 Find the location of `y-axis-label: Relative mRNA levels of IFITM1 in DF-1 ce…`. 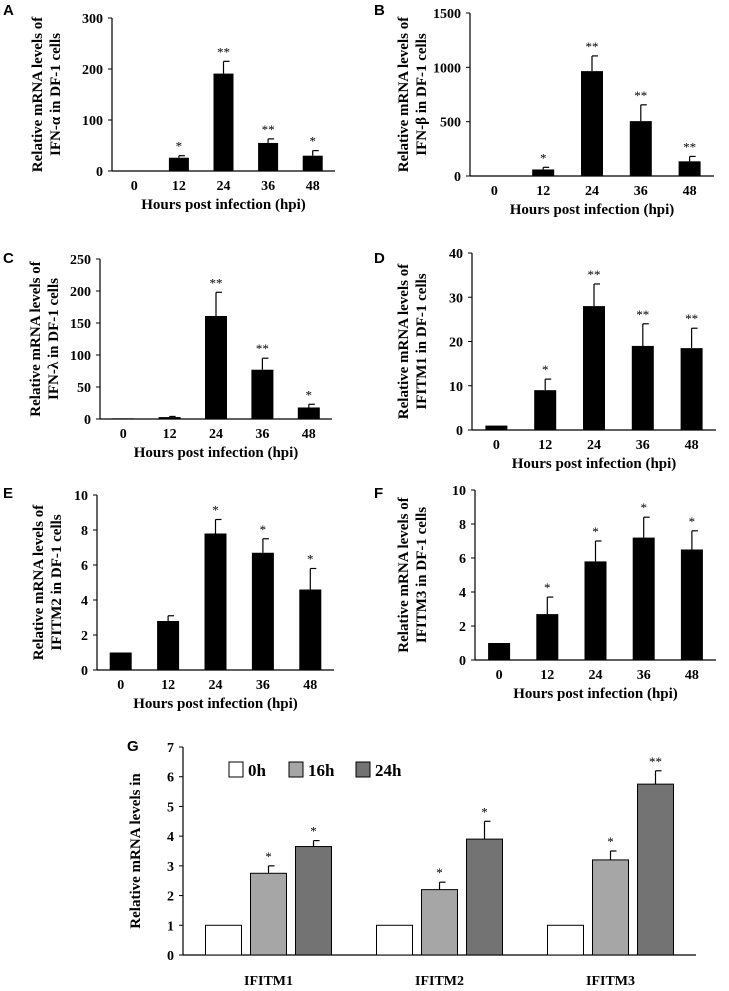

y-axis-label: Relative mRNA levels of IFITM1 in DF-1 ce… is located at coordinates (413, 341).